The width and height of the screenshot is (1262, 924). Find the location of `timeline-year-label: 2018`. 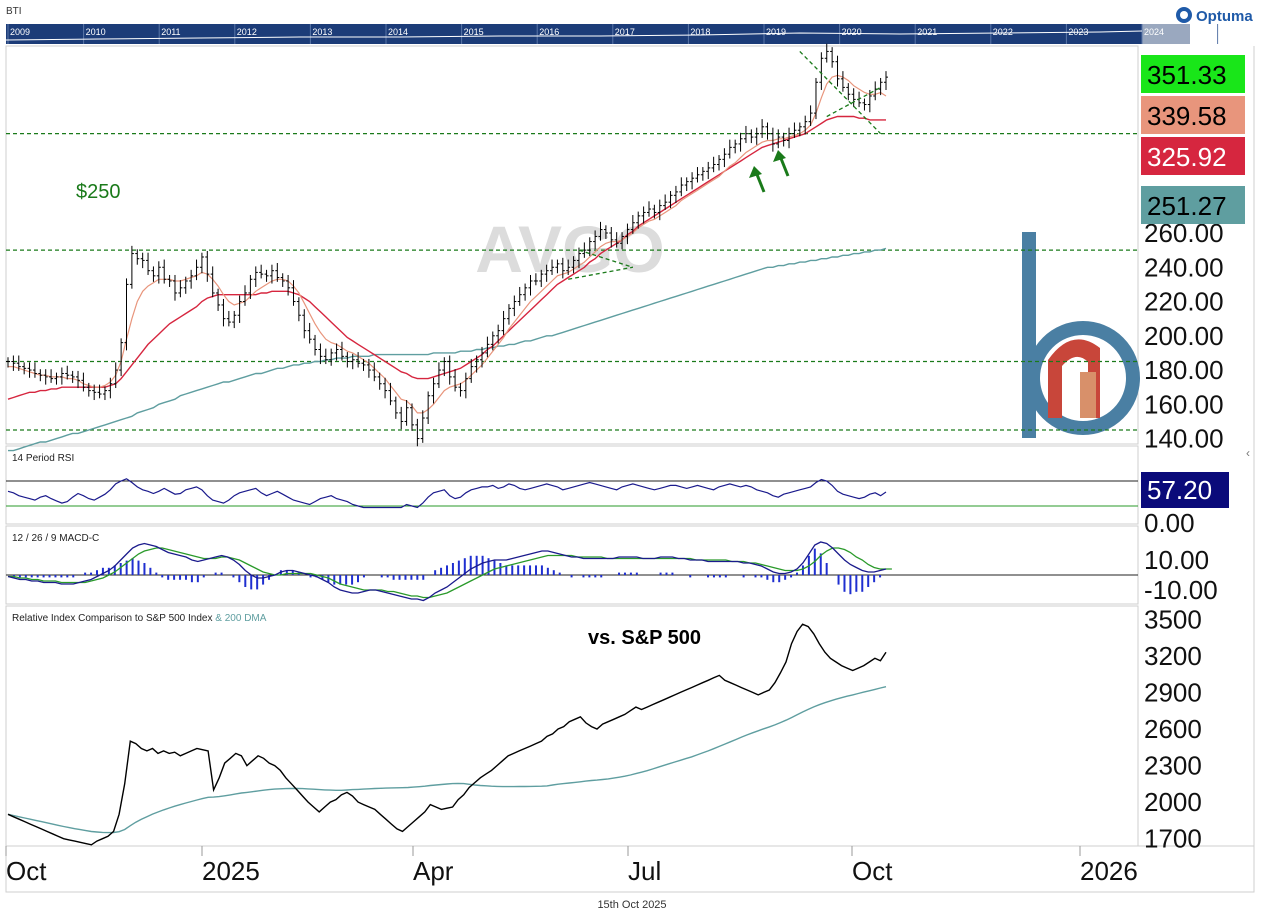

timeline-year-label: 2018 is located at coordinates (700, 32).